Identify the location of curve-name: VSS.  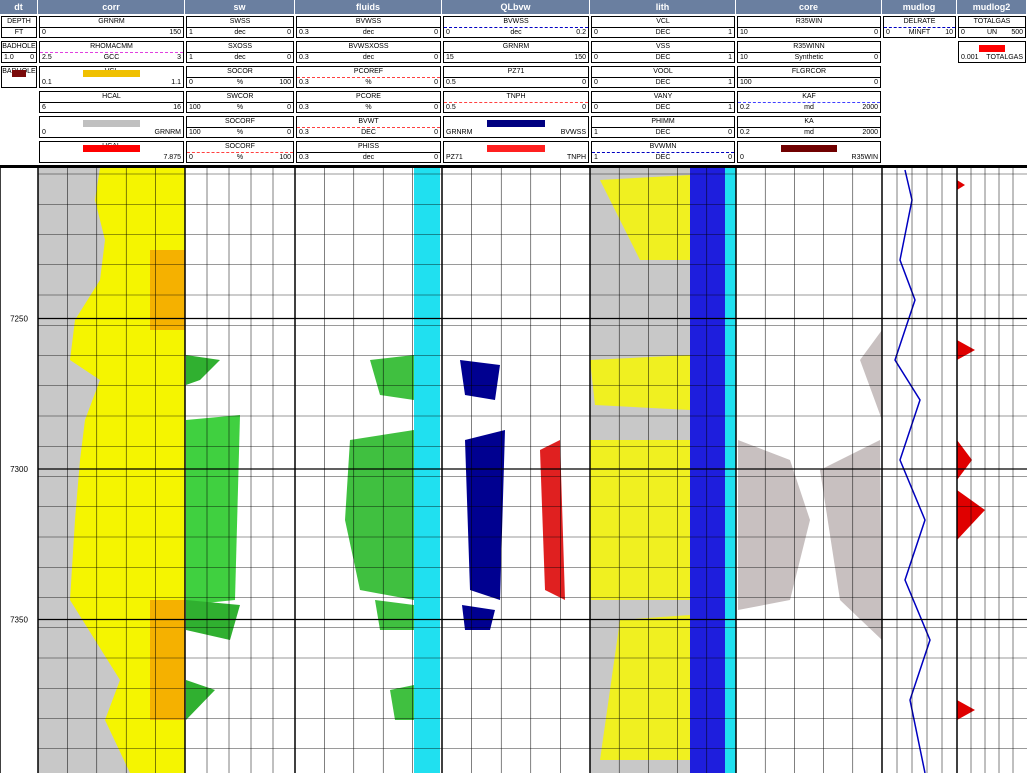
(662, 46).